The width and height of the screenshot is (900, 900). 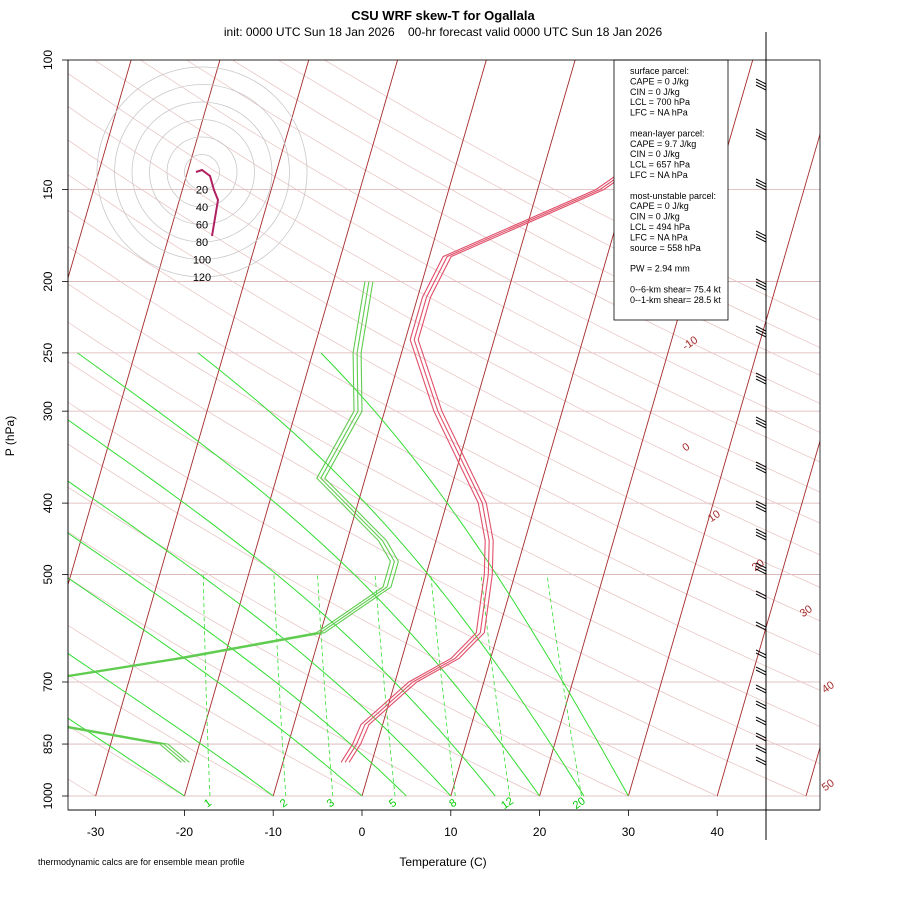 I want to click on isotherm-label: 40, so click(x=828, y=687).